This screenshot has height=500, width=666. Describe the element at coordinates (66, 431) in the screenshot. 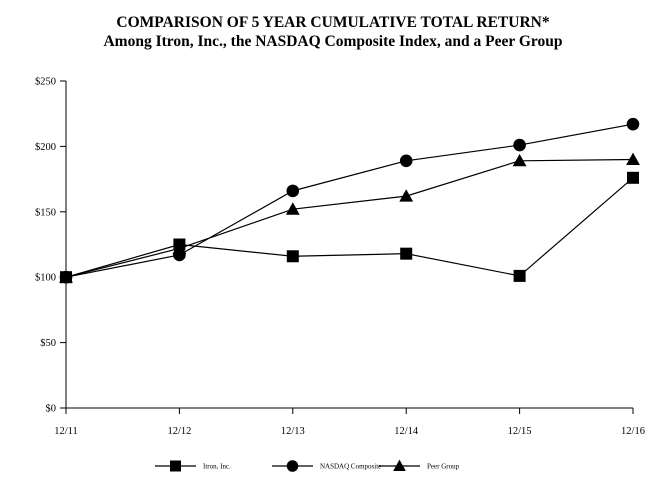

I see `x-tick-label: 12/11` at that location.